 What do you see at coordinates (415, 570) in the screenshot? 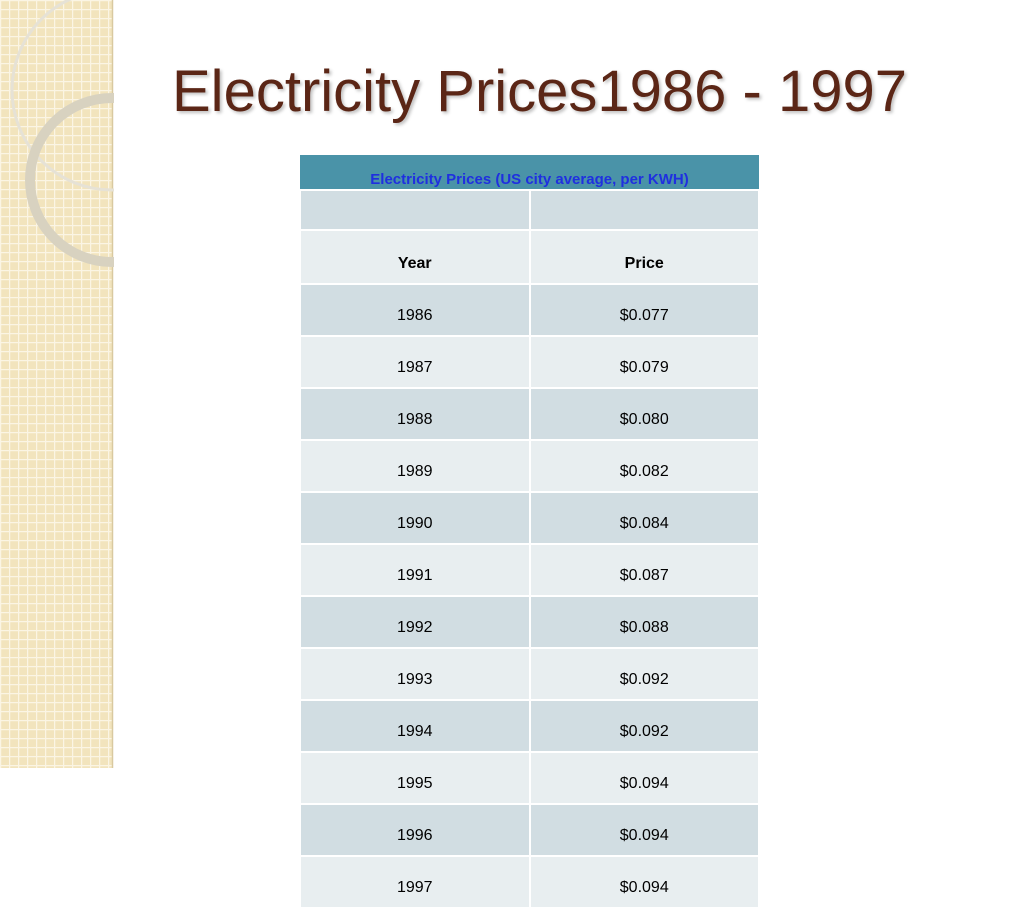
I see `year-cell: 1991` at bounding box center [415, 570].